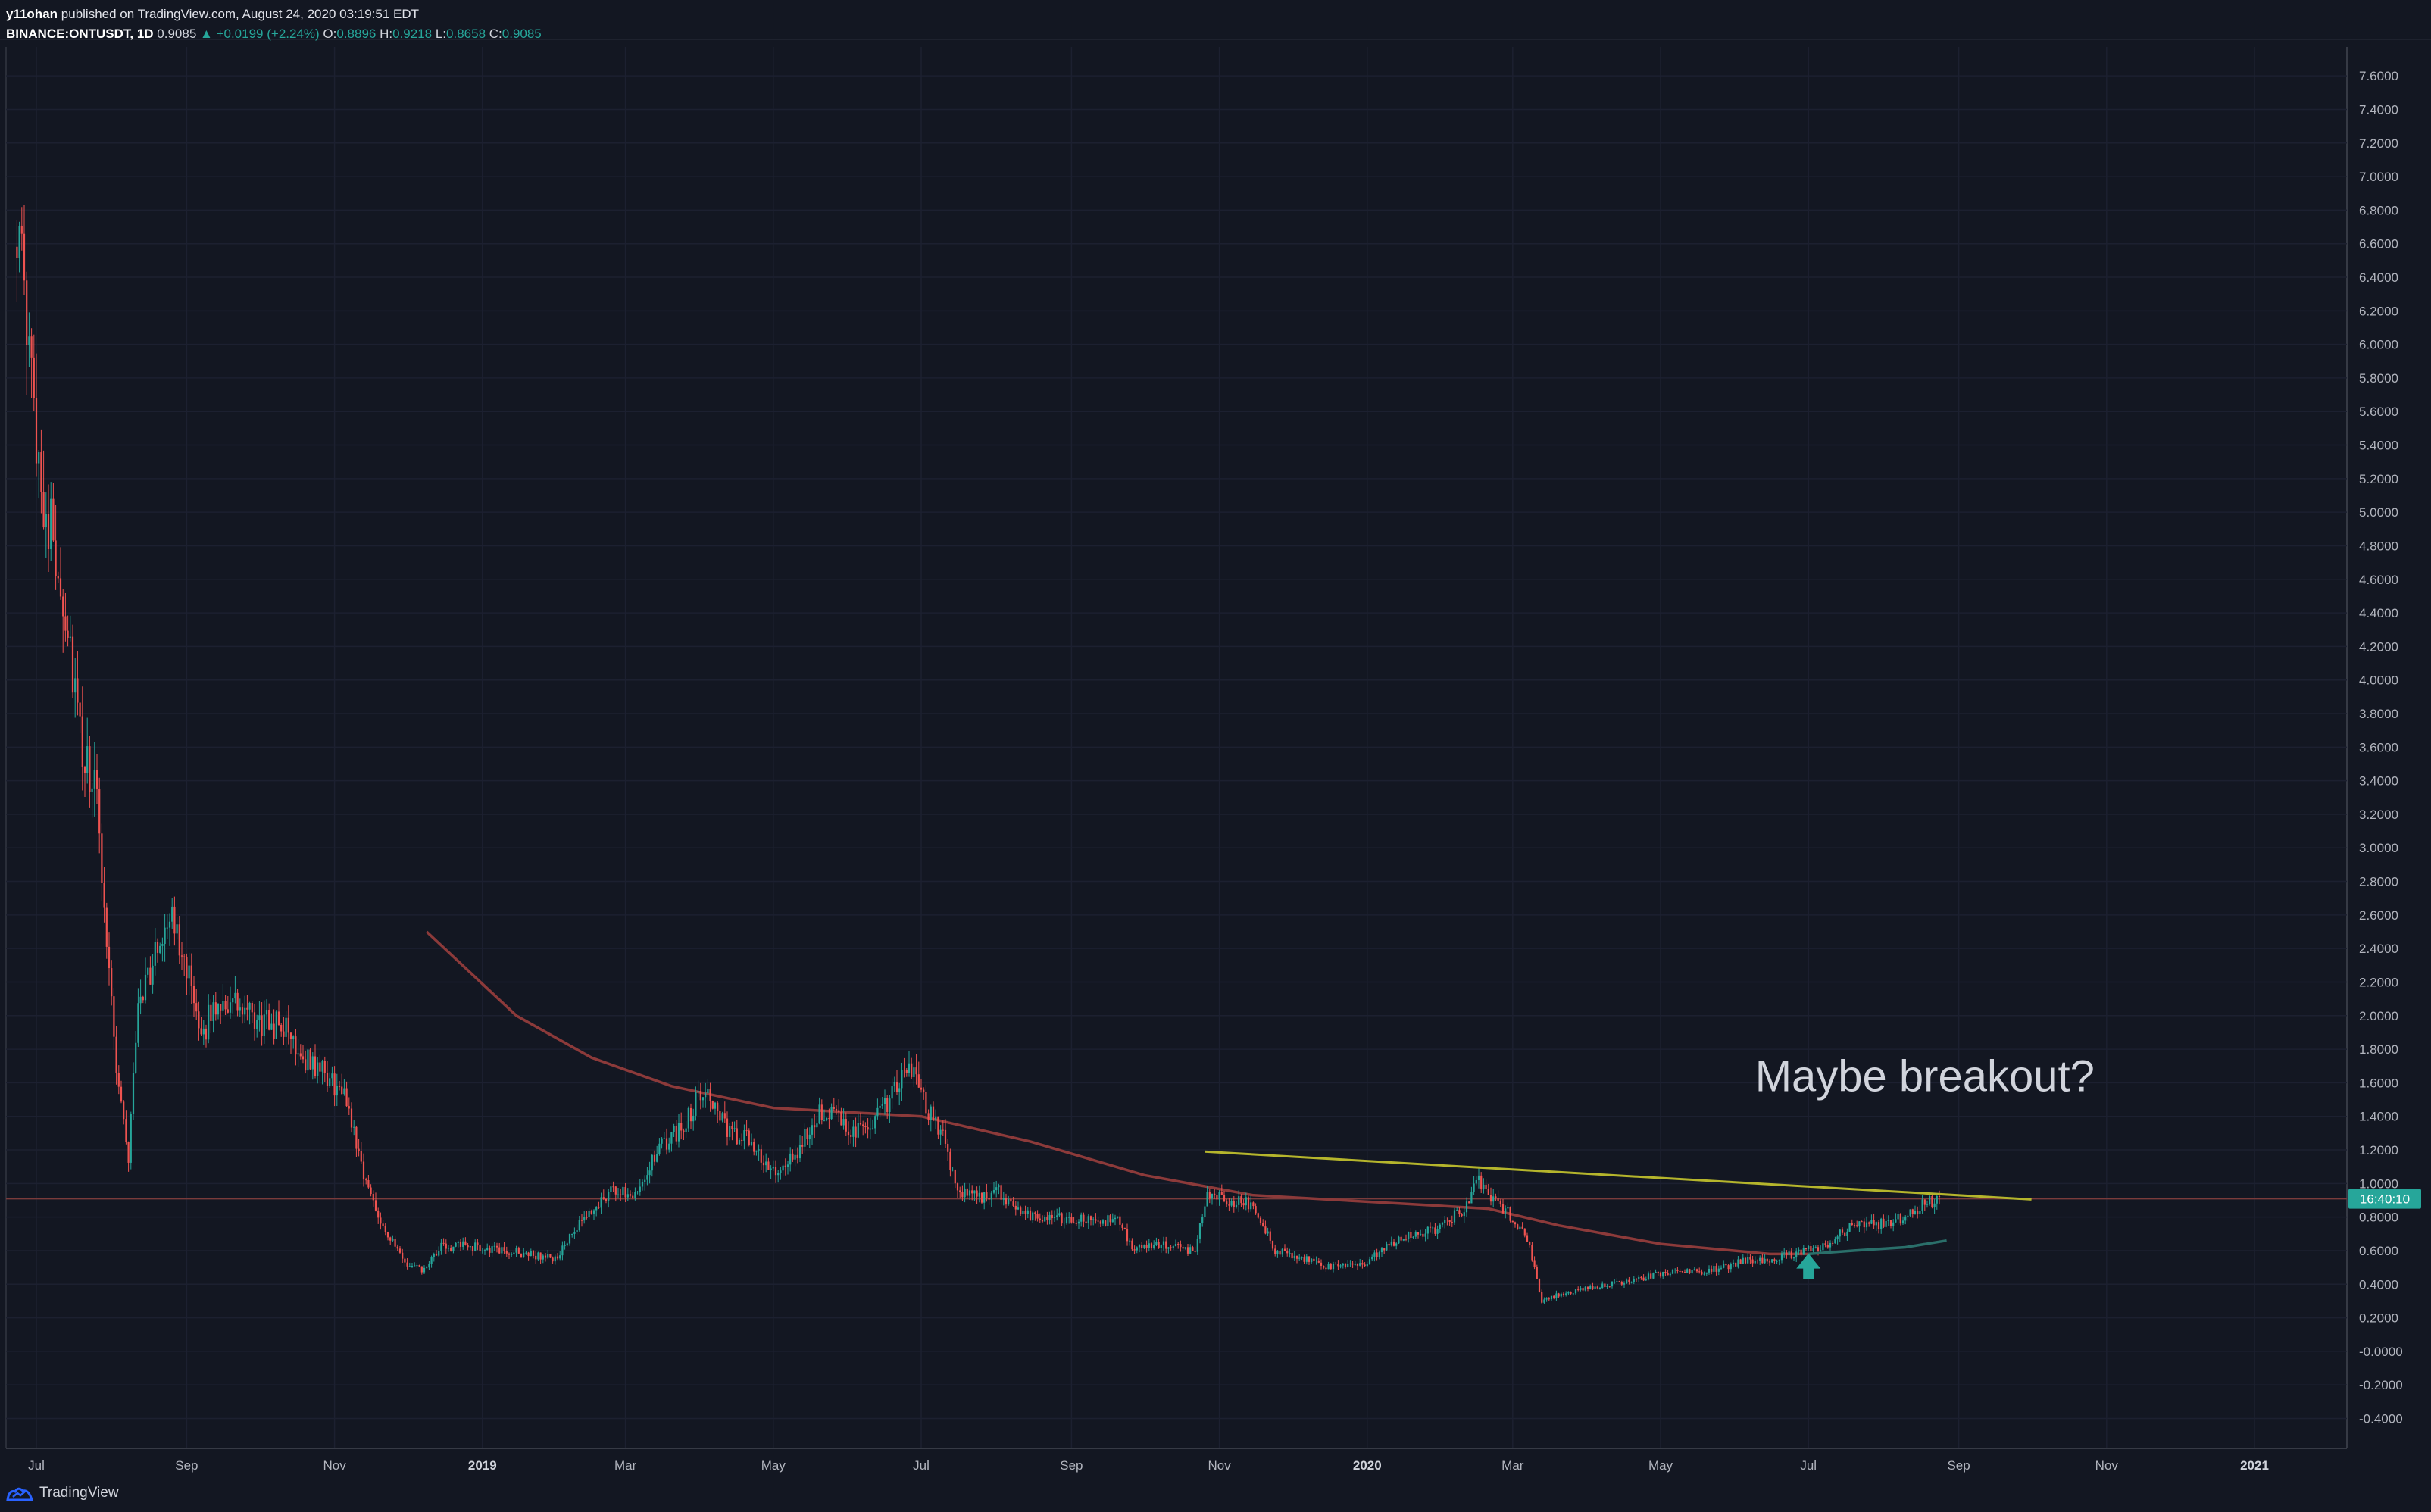 Image resolution: width=2431 pixels, height=1512 pixels. I want to click on y-tick-label: -0.2000, so click(2381, 1385).